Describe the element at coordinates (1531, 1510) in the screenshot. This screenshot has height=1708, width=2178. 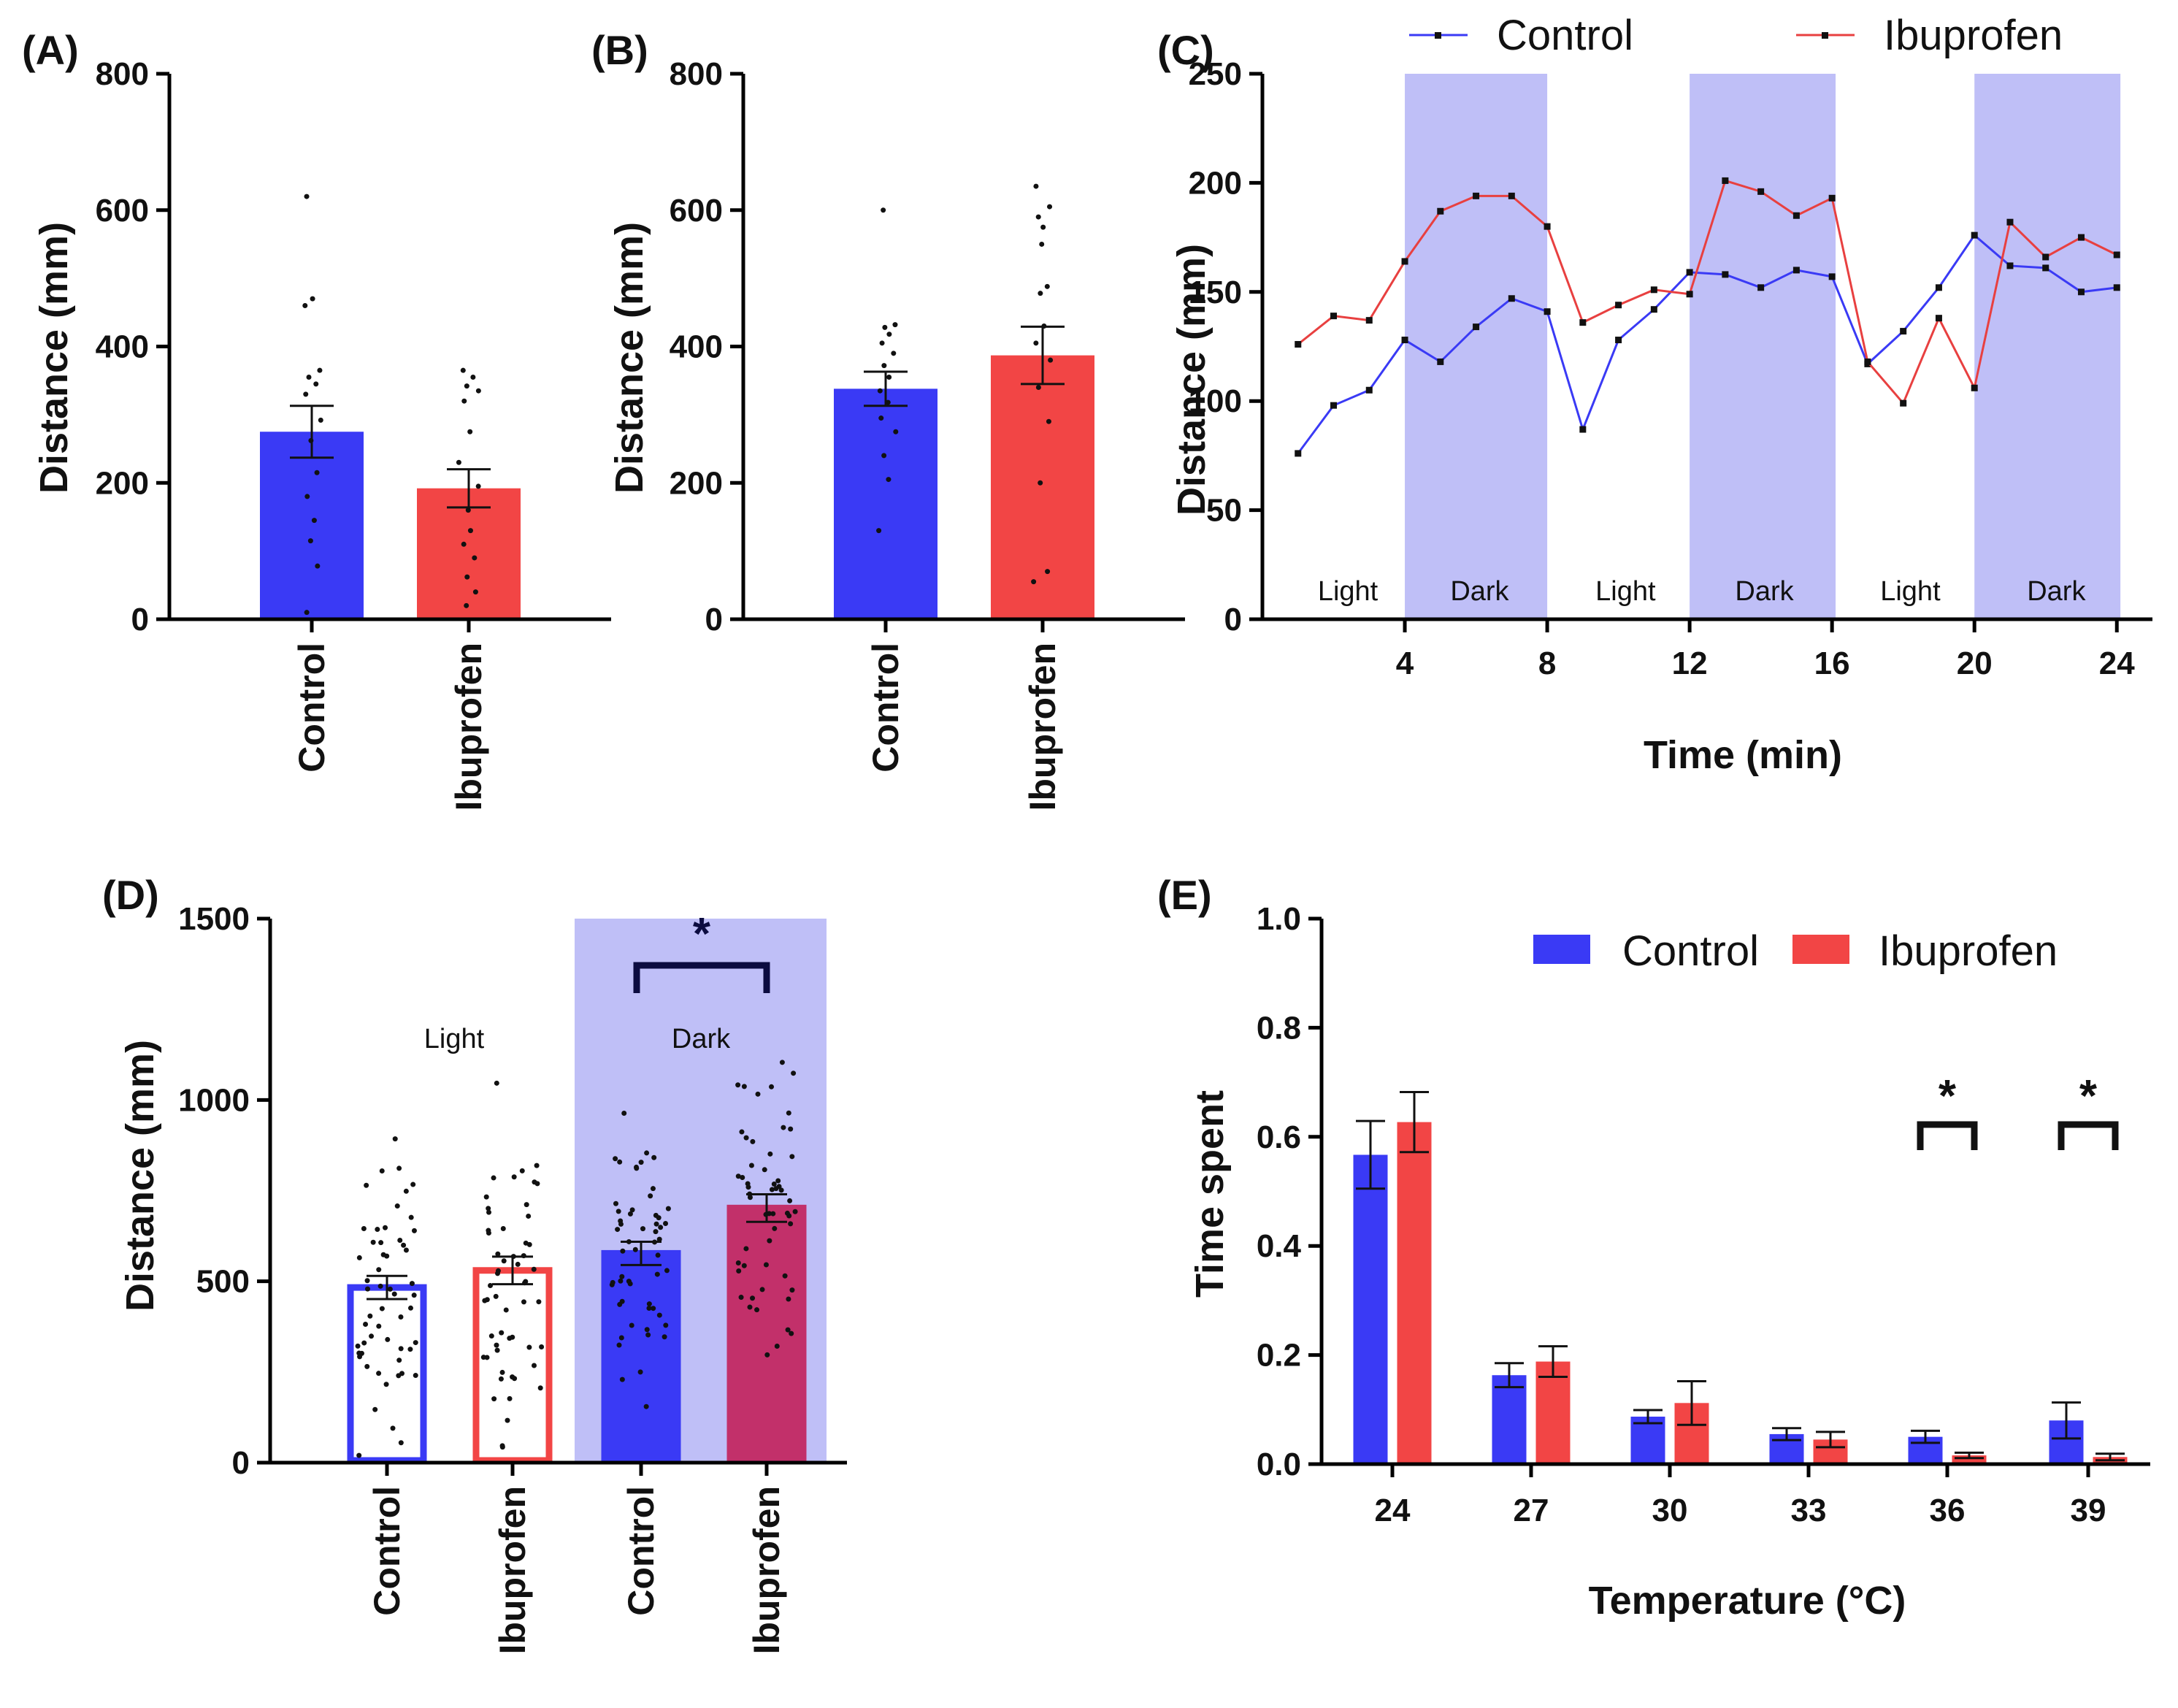
I see `x-tick-label: 27` at that location.